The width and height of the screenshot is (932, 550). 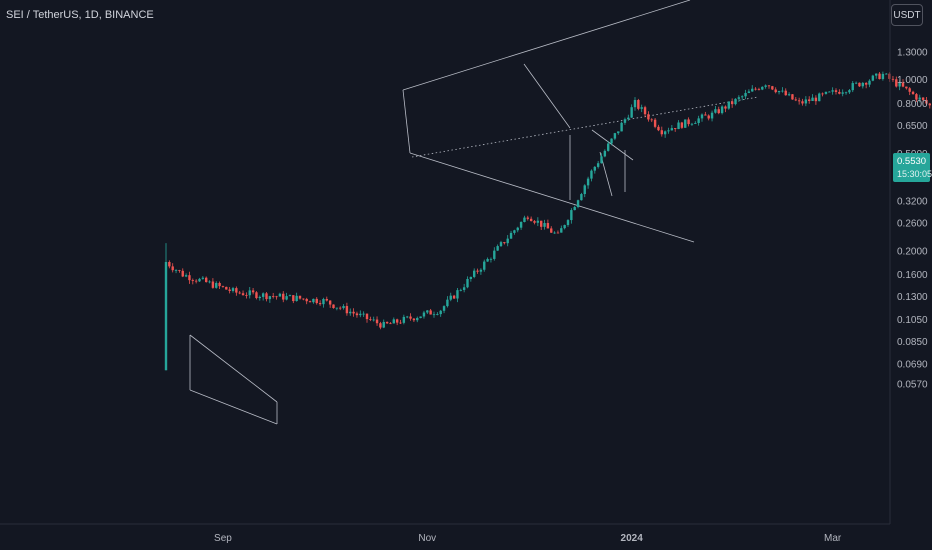 What do you see at coordinates (546, 45) in the screenshot?
I see `trendline` at bounding box center [546, 45].